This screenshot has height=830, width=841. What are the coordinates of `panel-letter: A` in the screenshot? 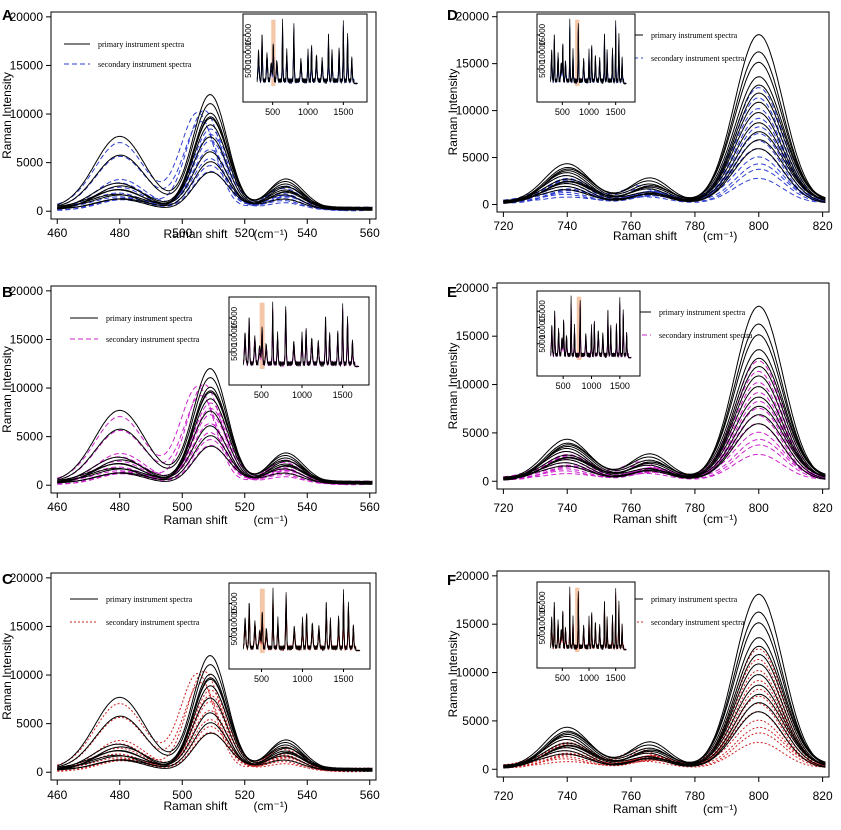 It's located at (7, 15).